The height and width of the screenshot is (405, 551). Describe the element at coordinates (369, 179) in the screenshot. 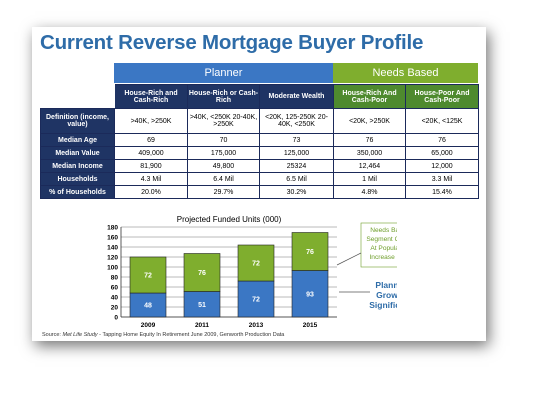

I see `table-cell: 1 Mil` at that location.